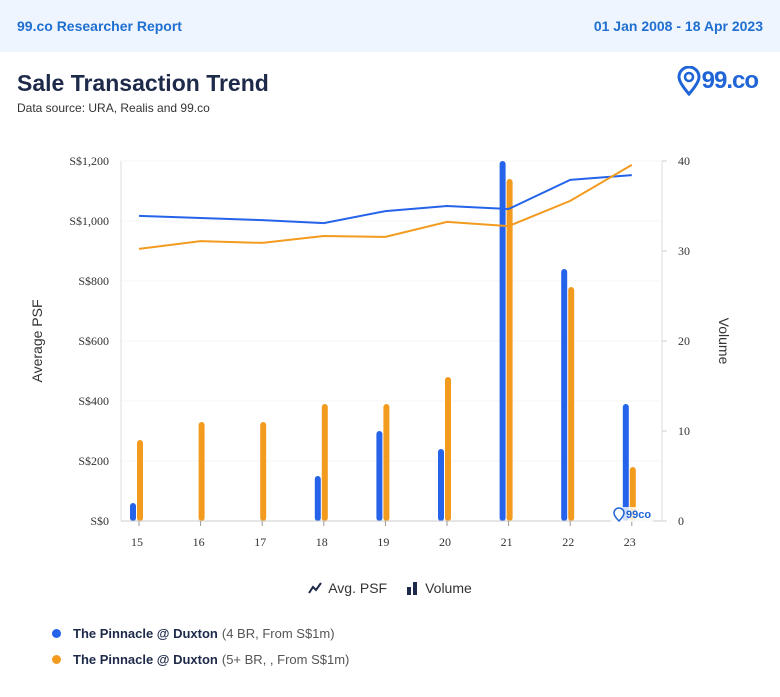 The image size is (780, 697). What do you see at coordinates (568, 542) in the screenshot?
I see `x-tick-label: 22` at bounding box center [568, 542].